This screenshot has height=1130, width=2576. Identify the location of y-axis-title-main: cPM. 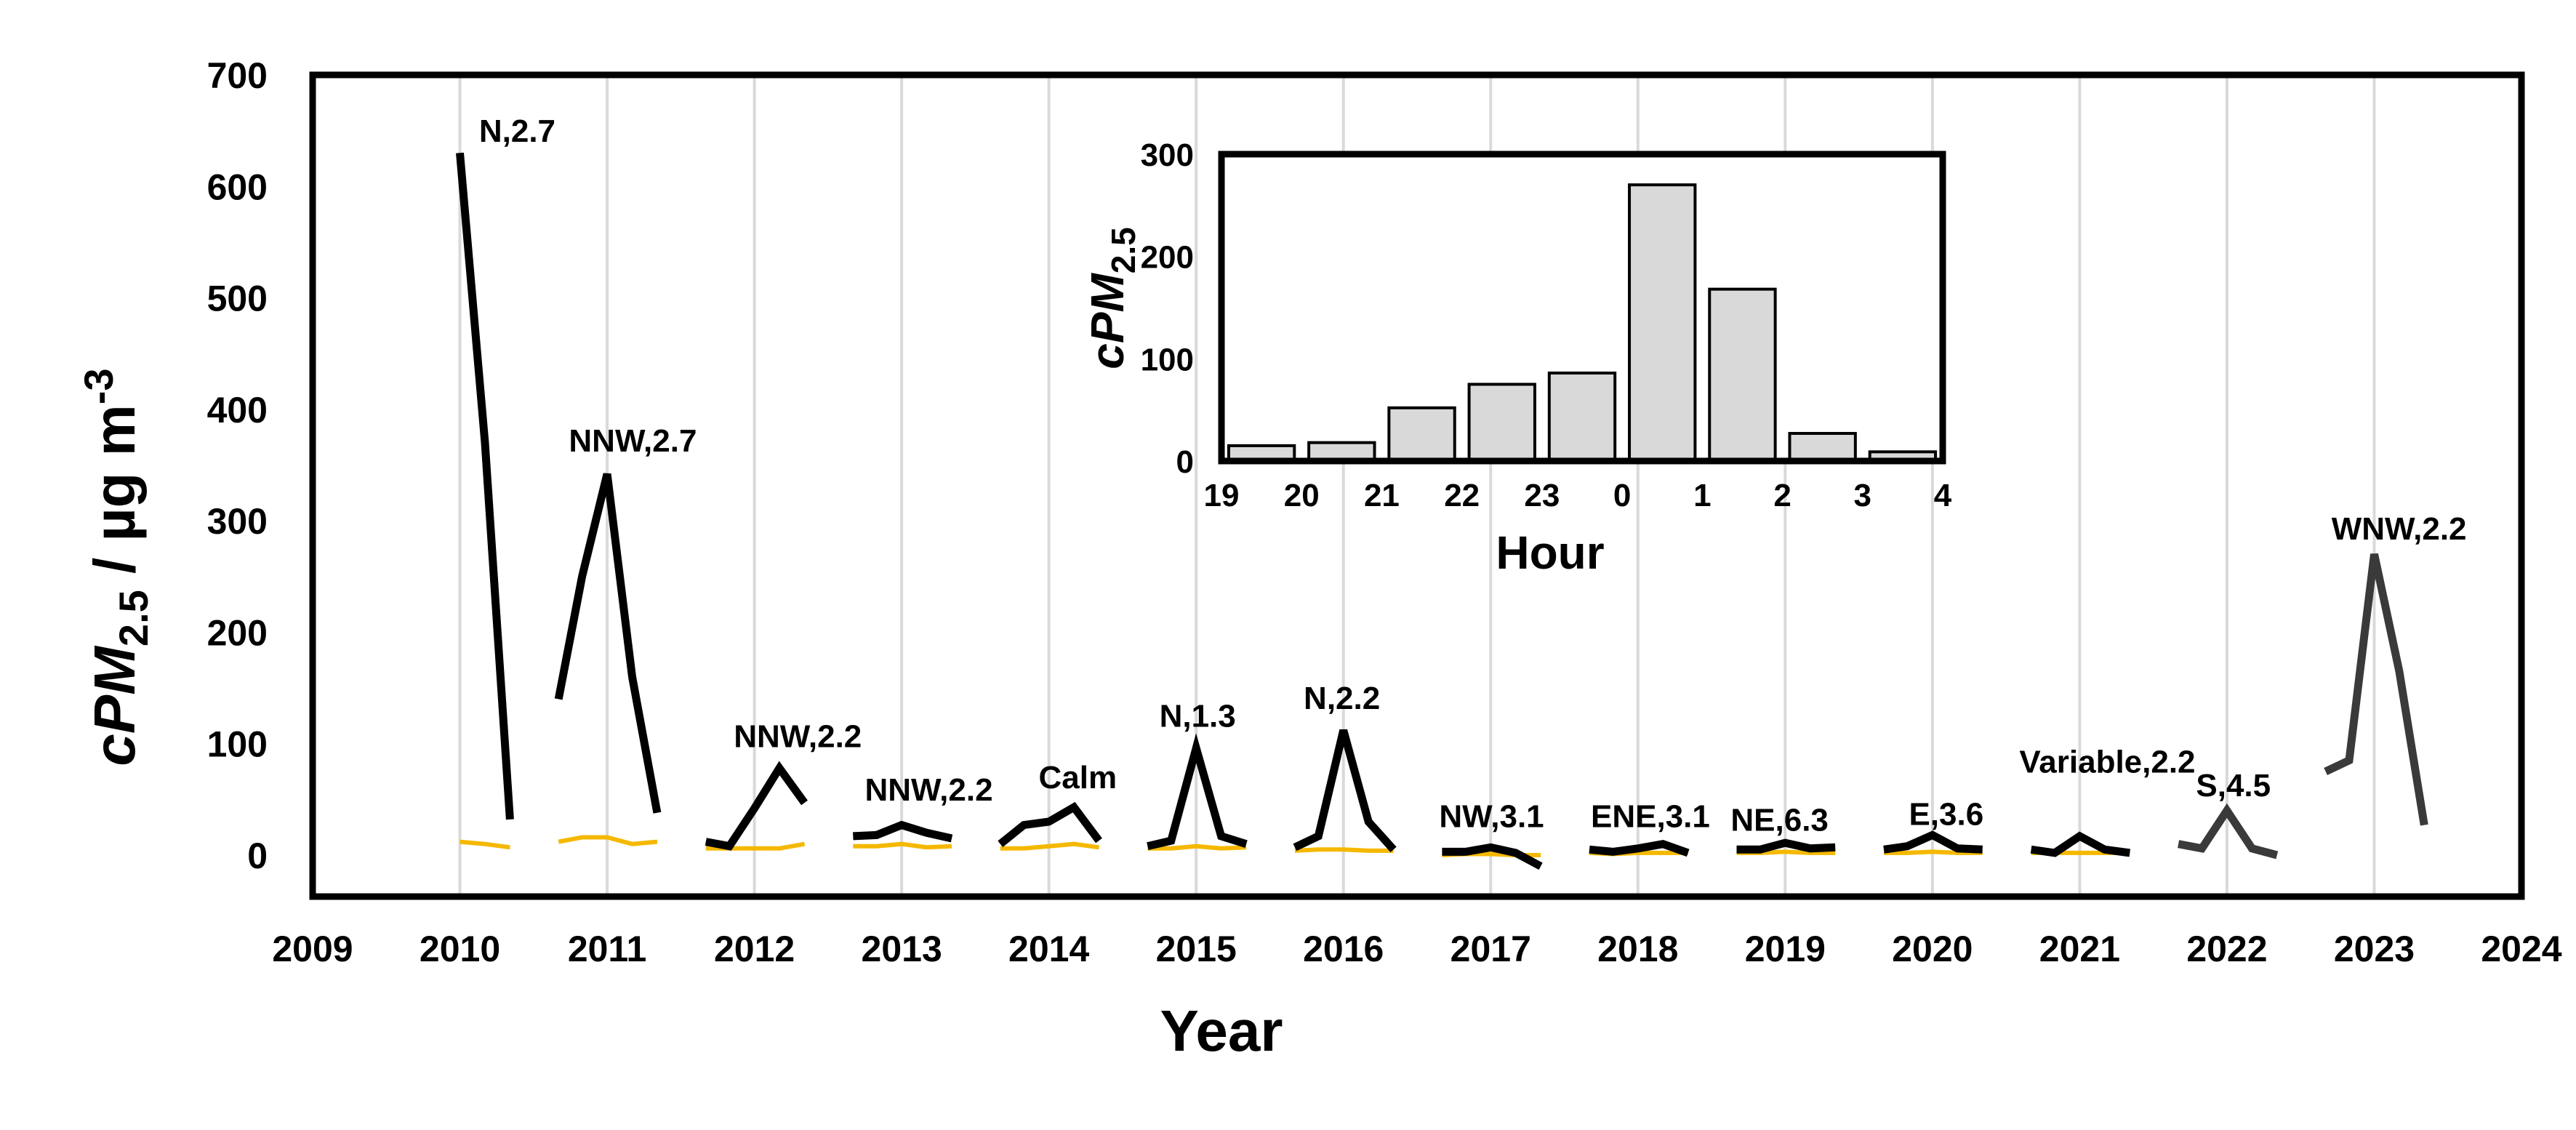
(114, 706).